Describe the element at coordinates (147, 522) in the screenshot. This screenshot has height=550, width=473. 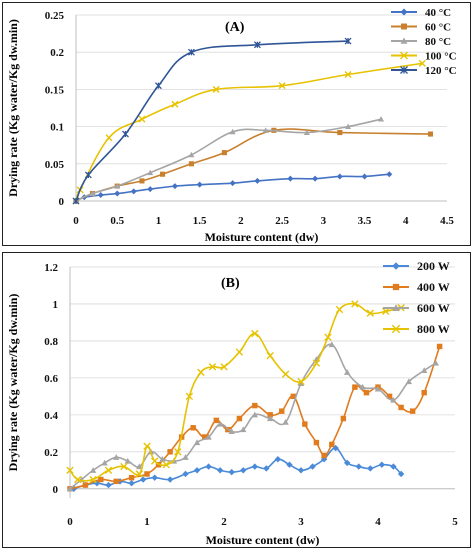
I see `chart-b-x-tick-label: 1` at that location.